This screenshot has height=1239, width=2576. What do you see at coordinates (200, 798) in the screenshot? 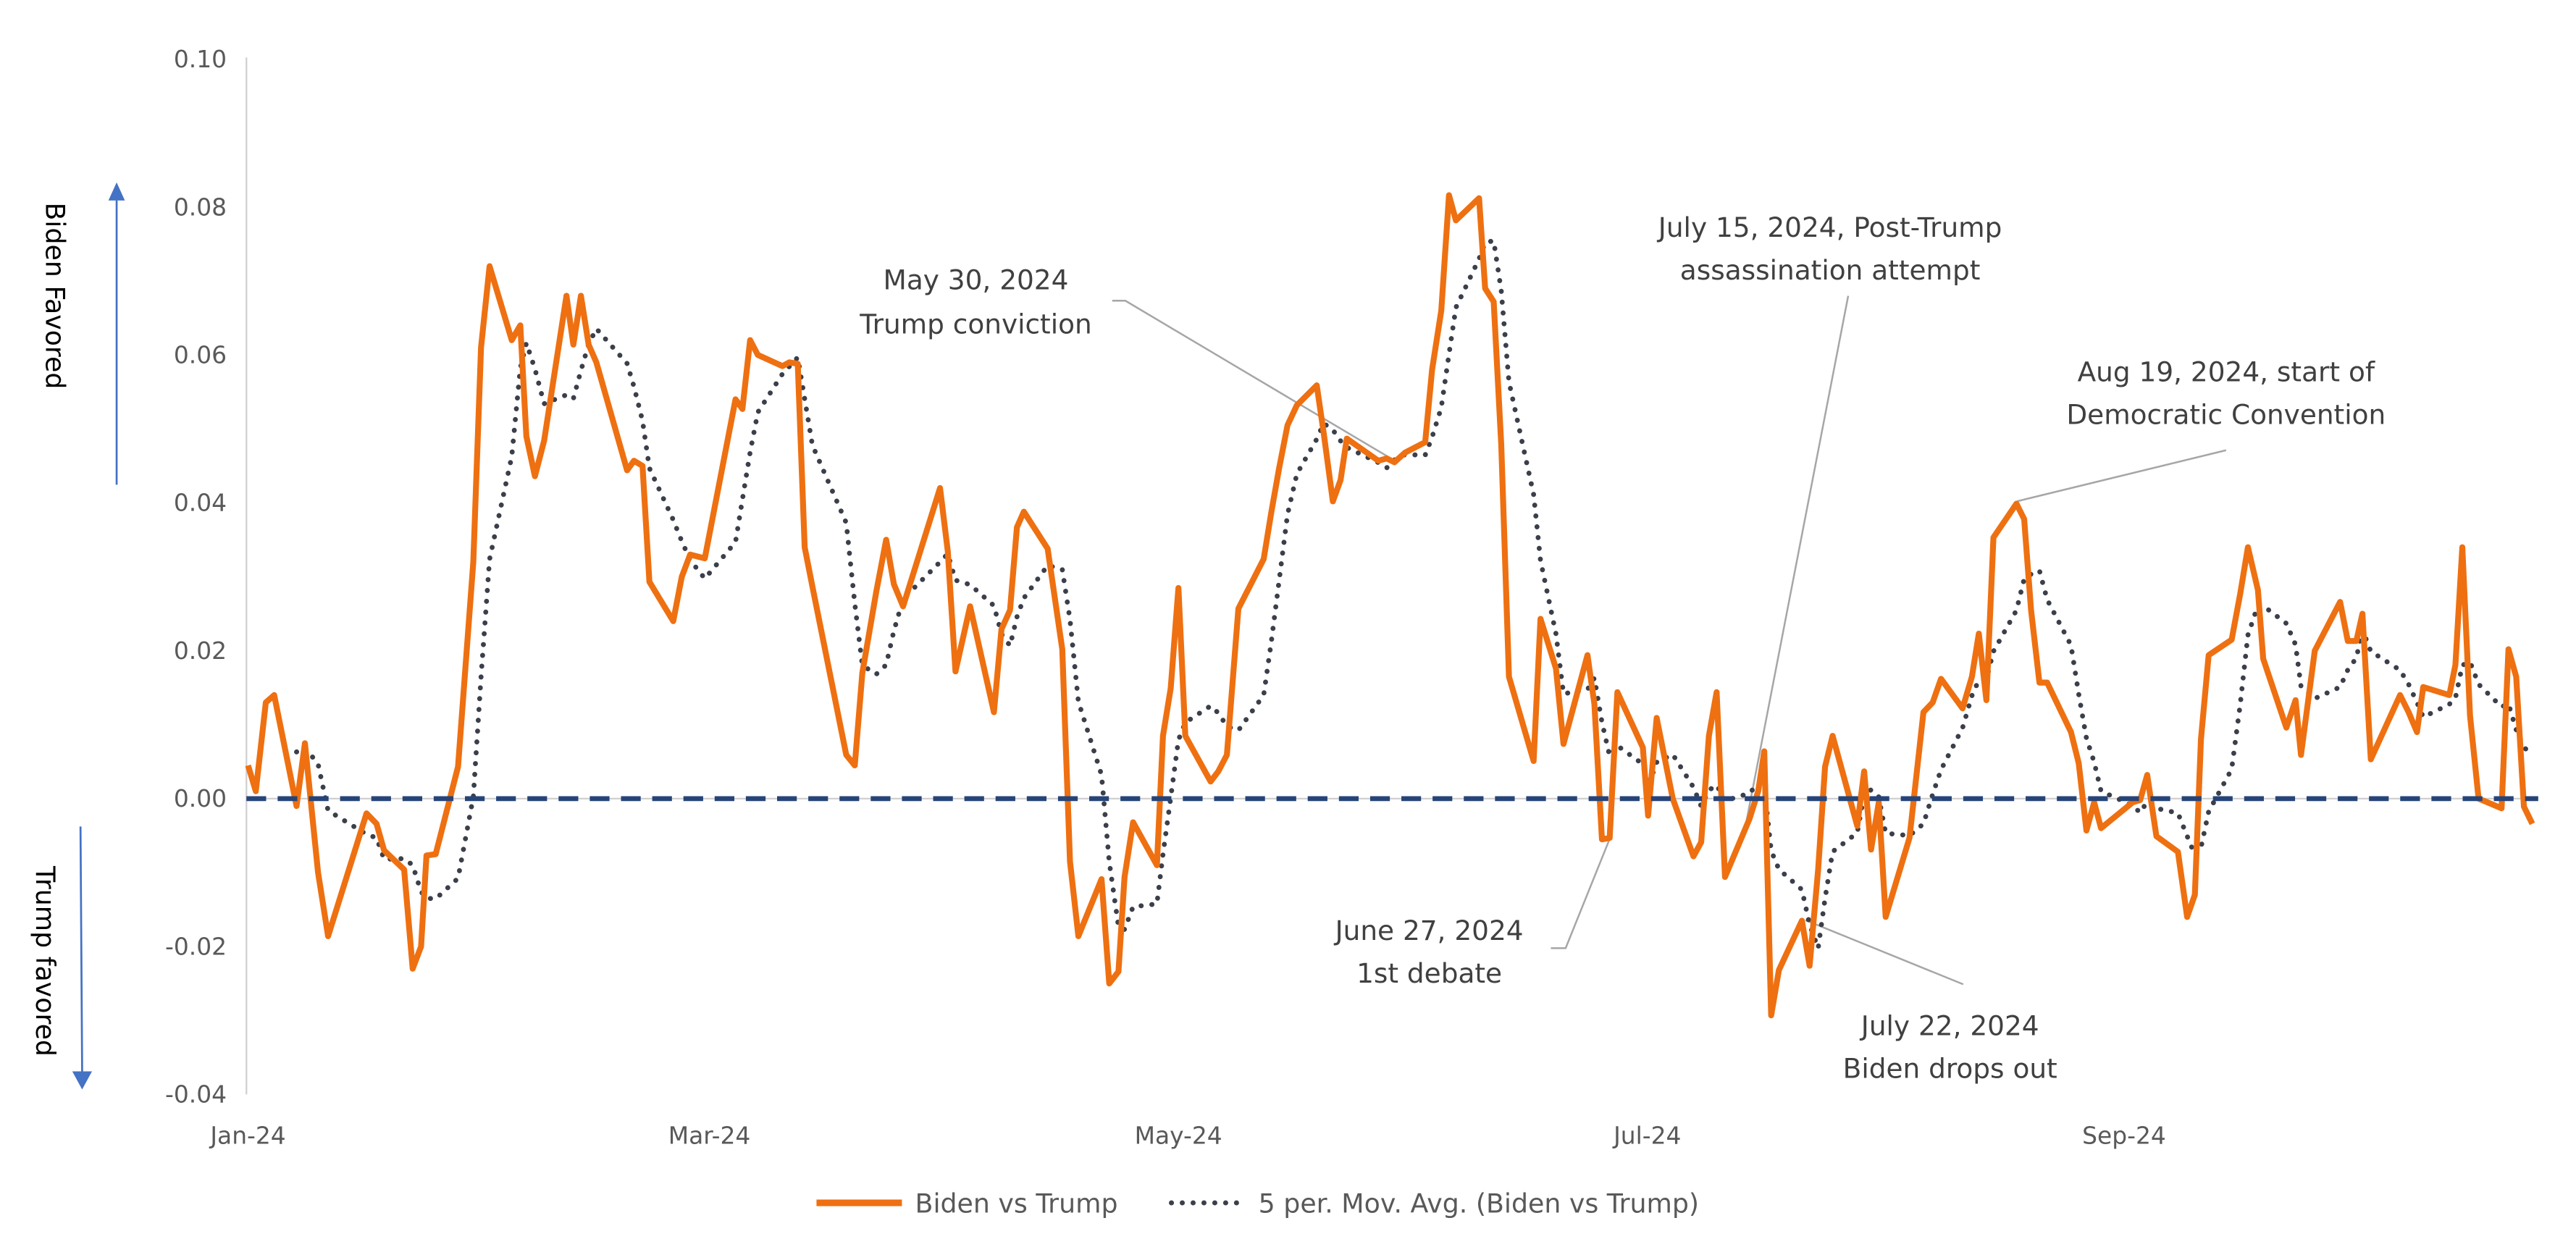
I see `y-tick-label: 0.00` at bounding box center [200, 798].